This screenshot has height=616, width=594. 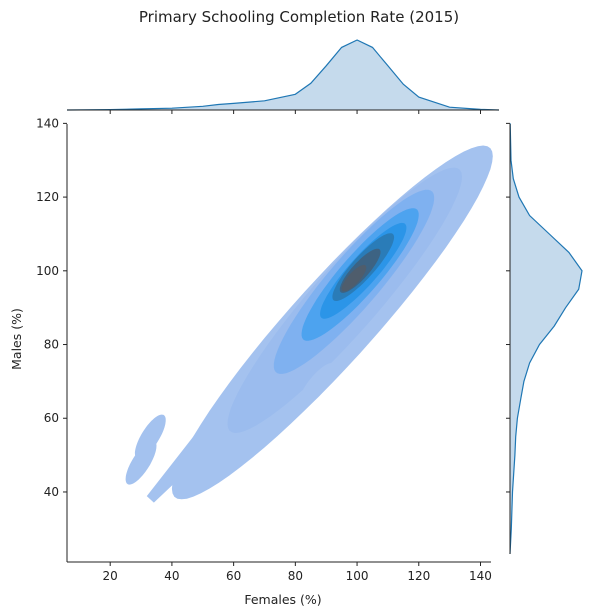 I want to click on y-tick-label: 120, so click(x=47, y=197).